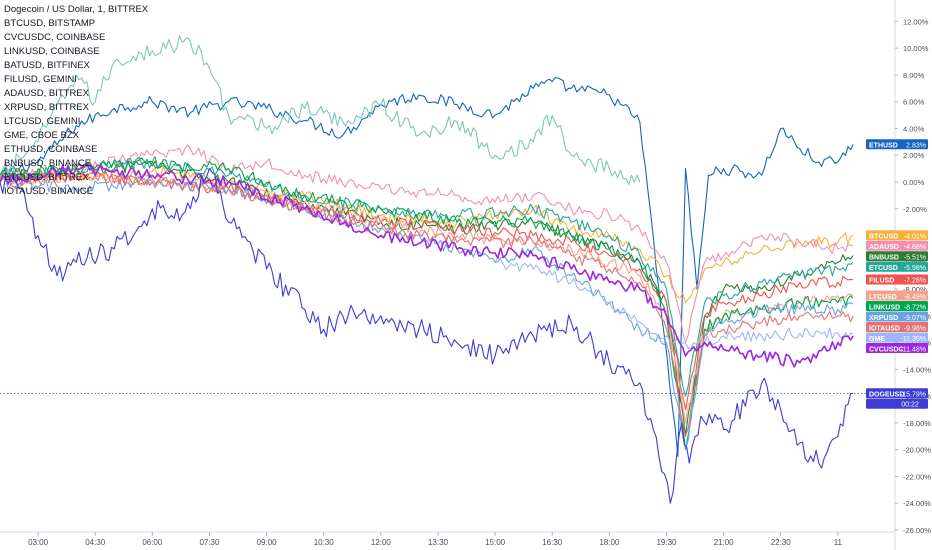  I want to click on y-tick-label: -8.00%, so click(915, 289).